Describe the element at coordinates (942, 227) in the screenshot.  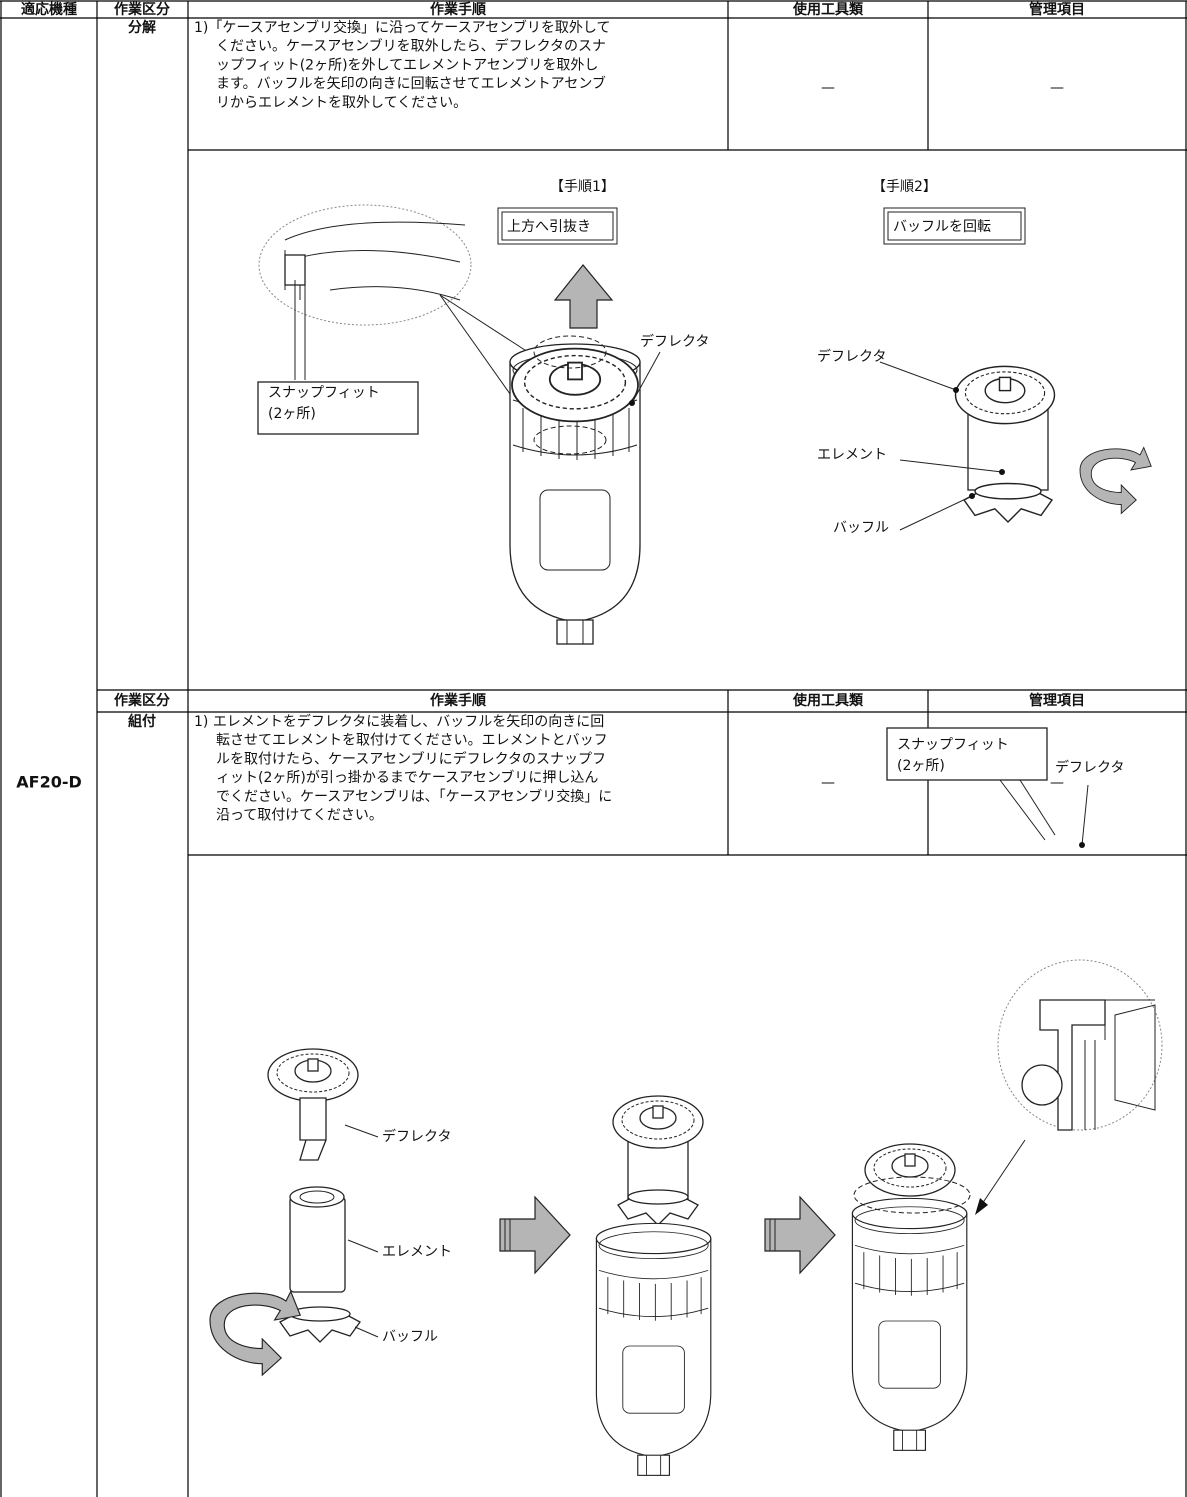
I see `label-step2-action: バッフルを回転` at that location.